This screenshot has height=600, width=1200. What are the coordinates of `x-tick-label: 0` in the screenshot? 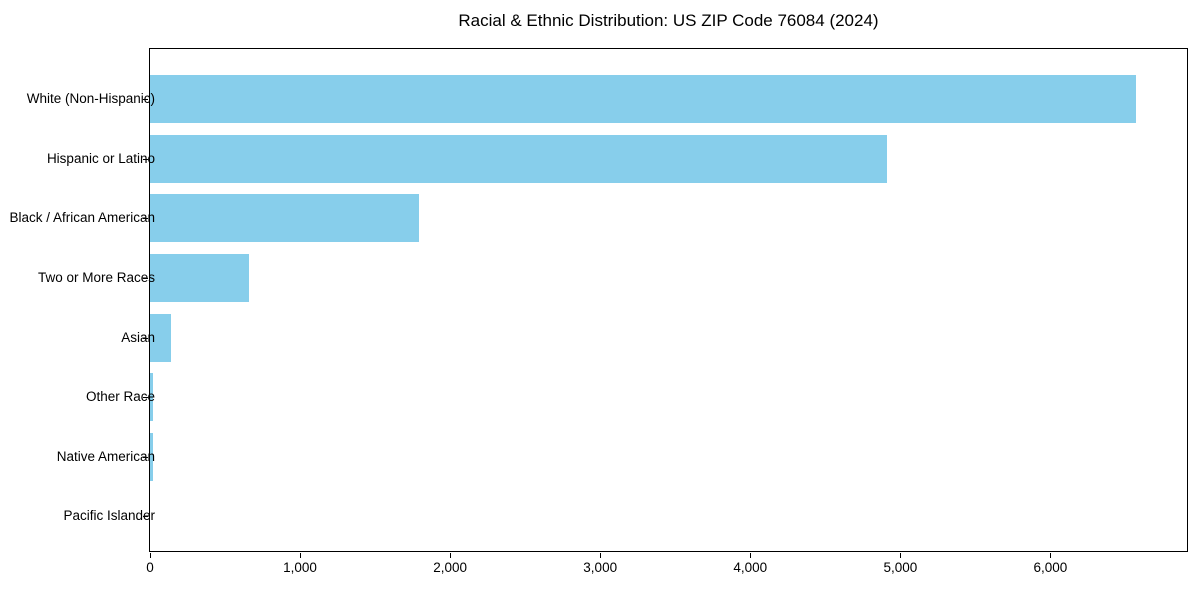 It's located at (150, 567).